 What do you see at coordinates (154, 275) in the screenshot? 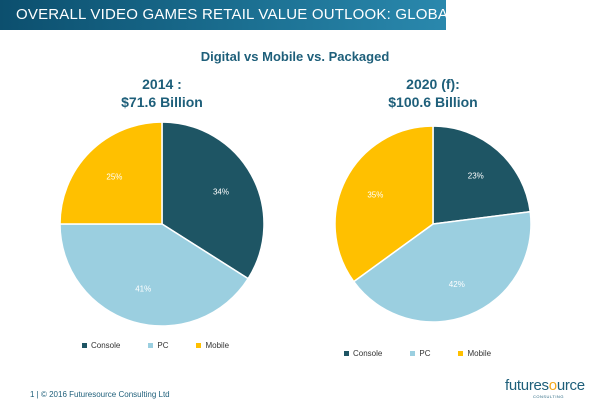
I see `pie-slice-2014-pc` at bounding box center [154, 275].